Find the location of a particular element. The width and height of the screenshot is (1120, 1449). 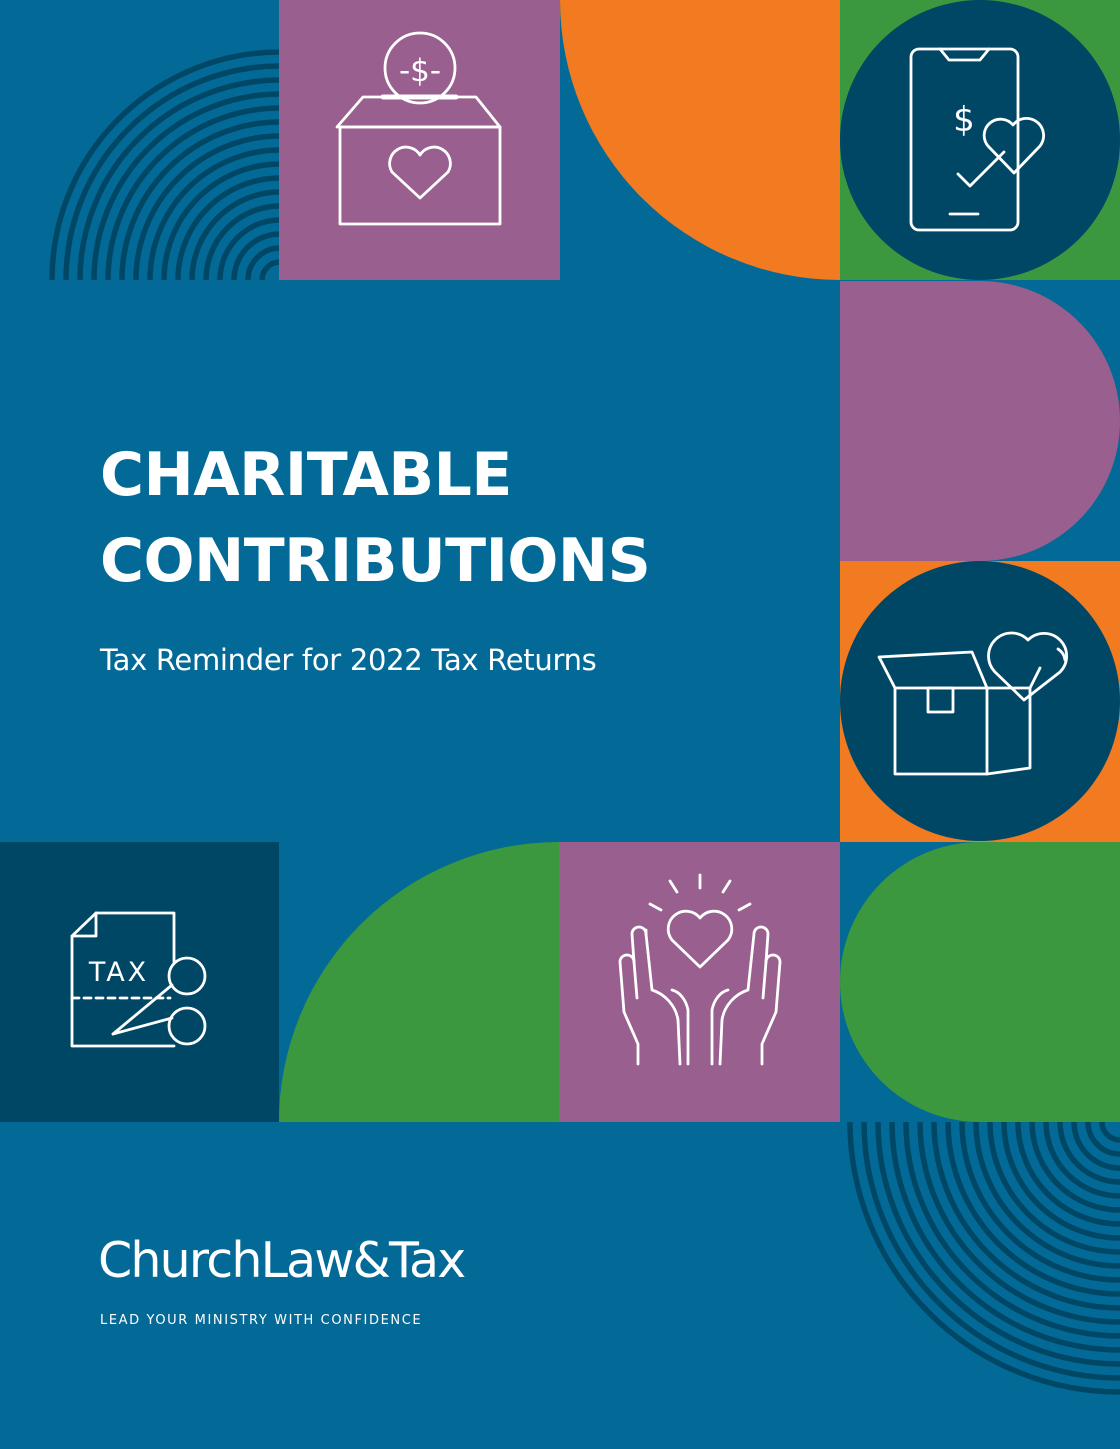

page-title: CHARITABLE CONTRIBUTIONS is located at coordinates (375, 518).